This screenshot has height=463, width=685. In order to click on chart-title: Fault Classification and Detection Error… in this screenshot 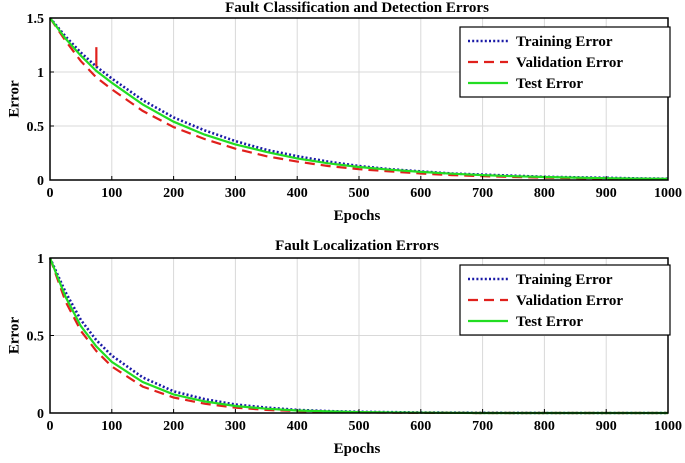, I will do `click(357, 8)`.